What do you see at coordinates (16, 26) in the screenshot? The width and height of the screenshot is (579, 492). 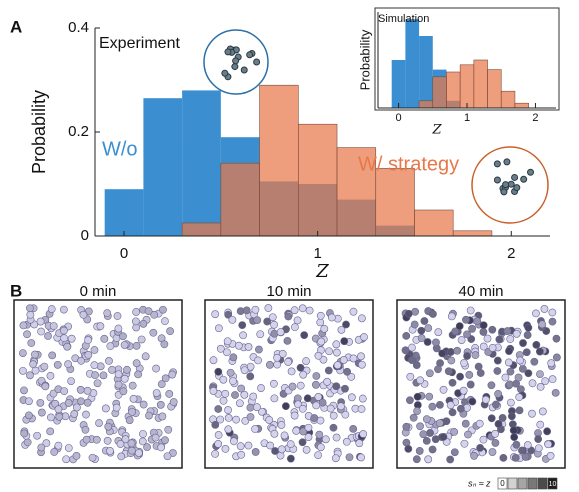 I see `panel-label: A` at bounding box center [16, 26].